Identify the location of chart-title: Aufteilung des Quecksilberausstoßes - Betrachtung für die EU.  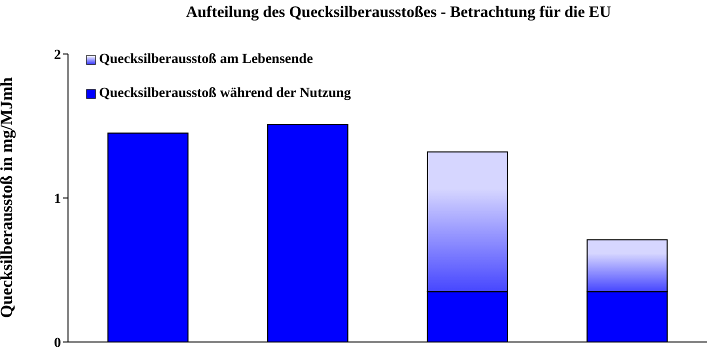
(398, 13).